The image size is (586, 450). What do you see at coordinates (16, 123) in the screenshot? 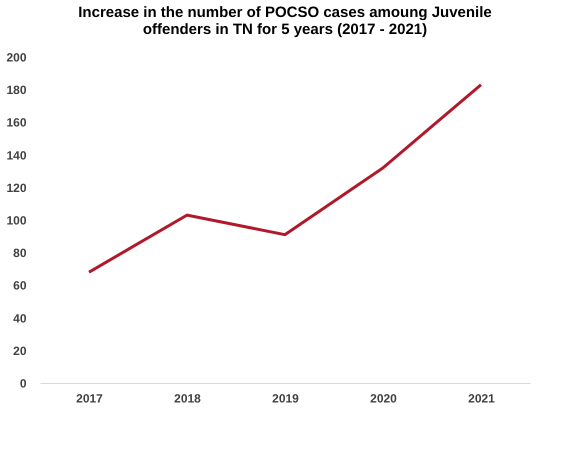
I see `y-tick-label: 160` at bounding box center [16, 123].